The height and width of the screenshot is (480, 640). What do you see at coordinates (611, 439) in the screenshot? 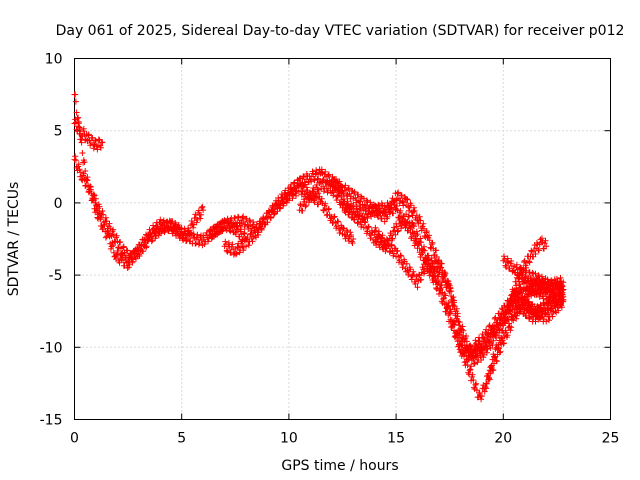
I see `x-tick-label: 25` at bounding box center [611, 439].